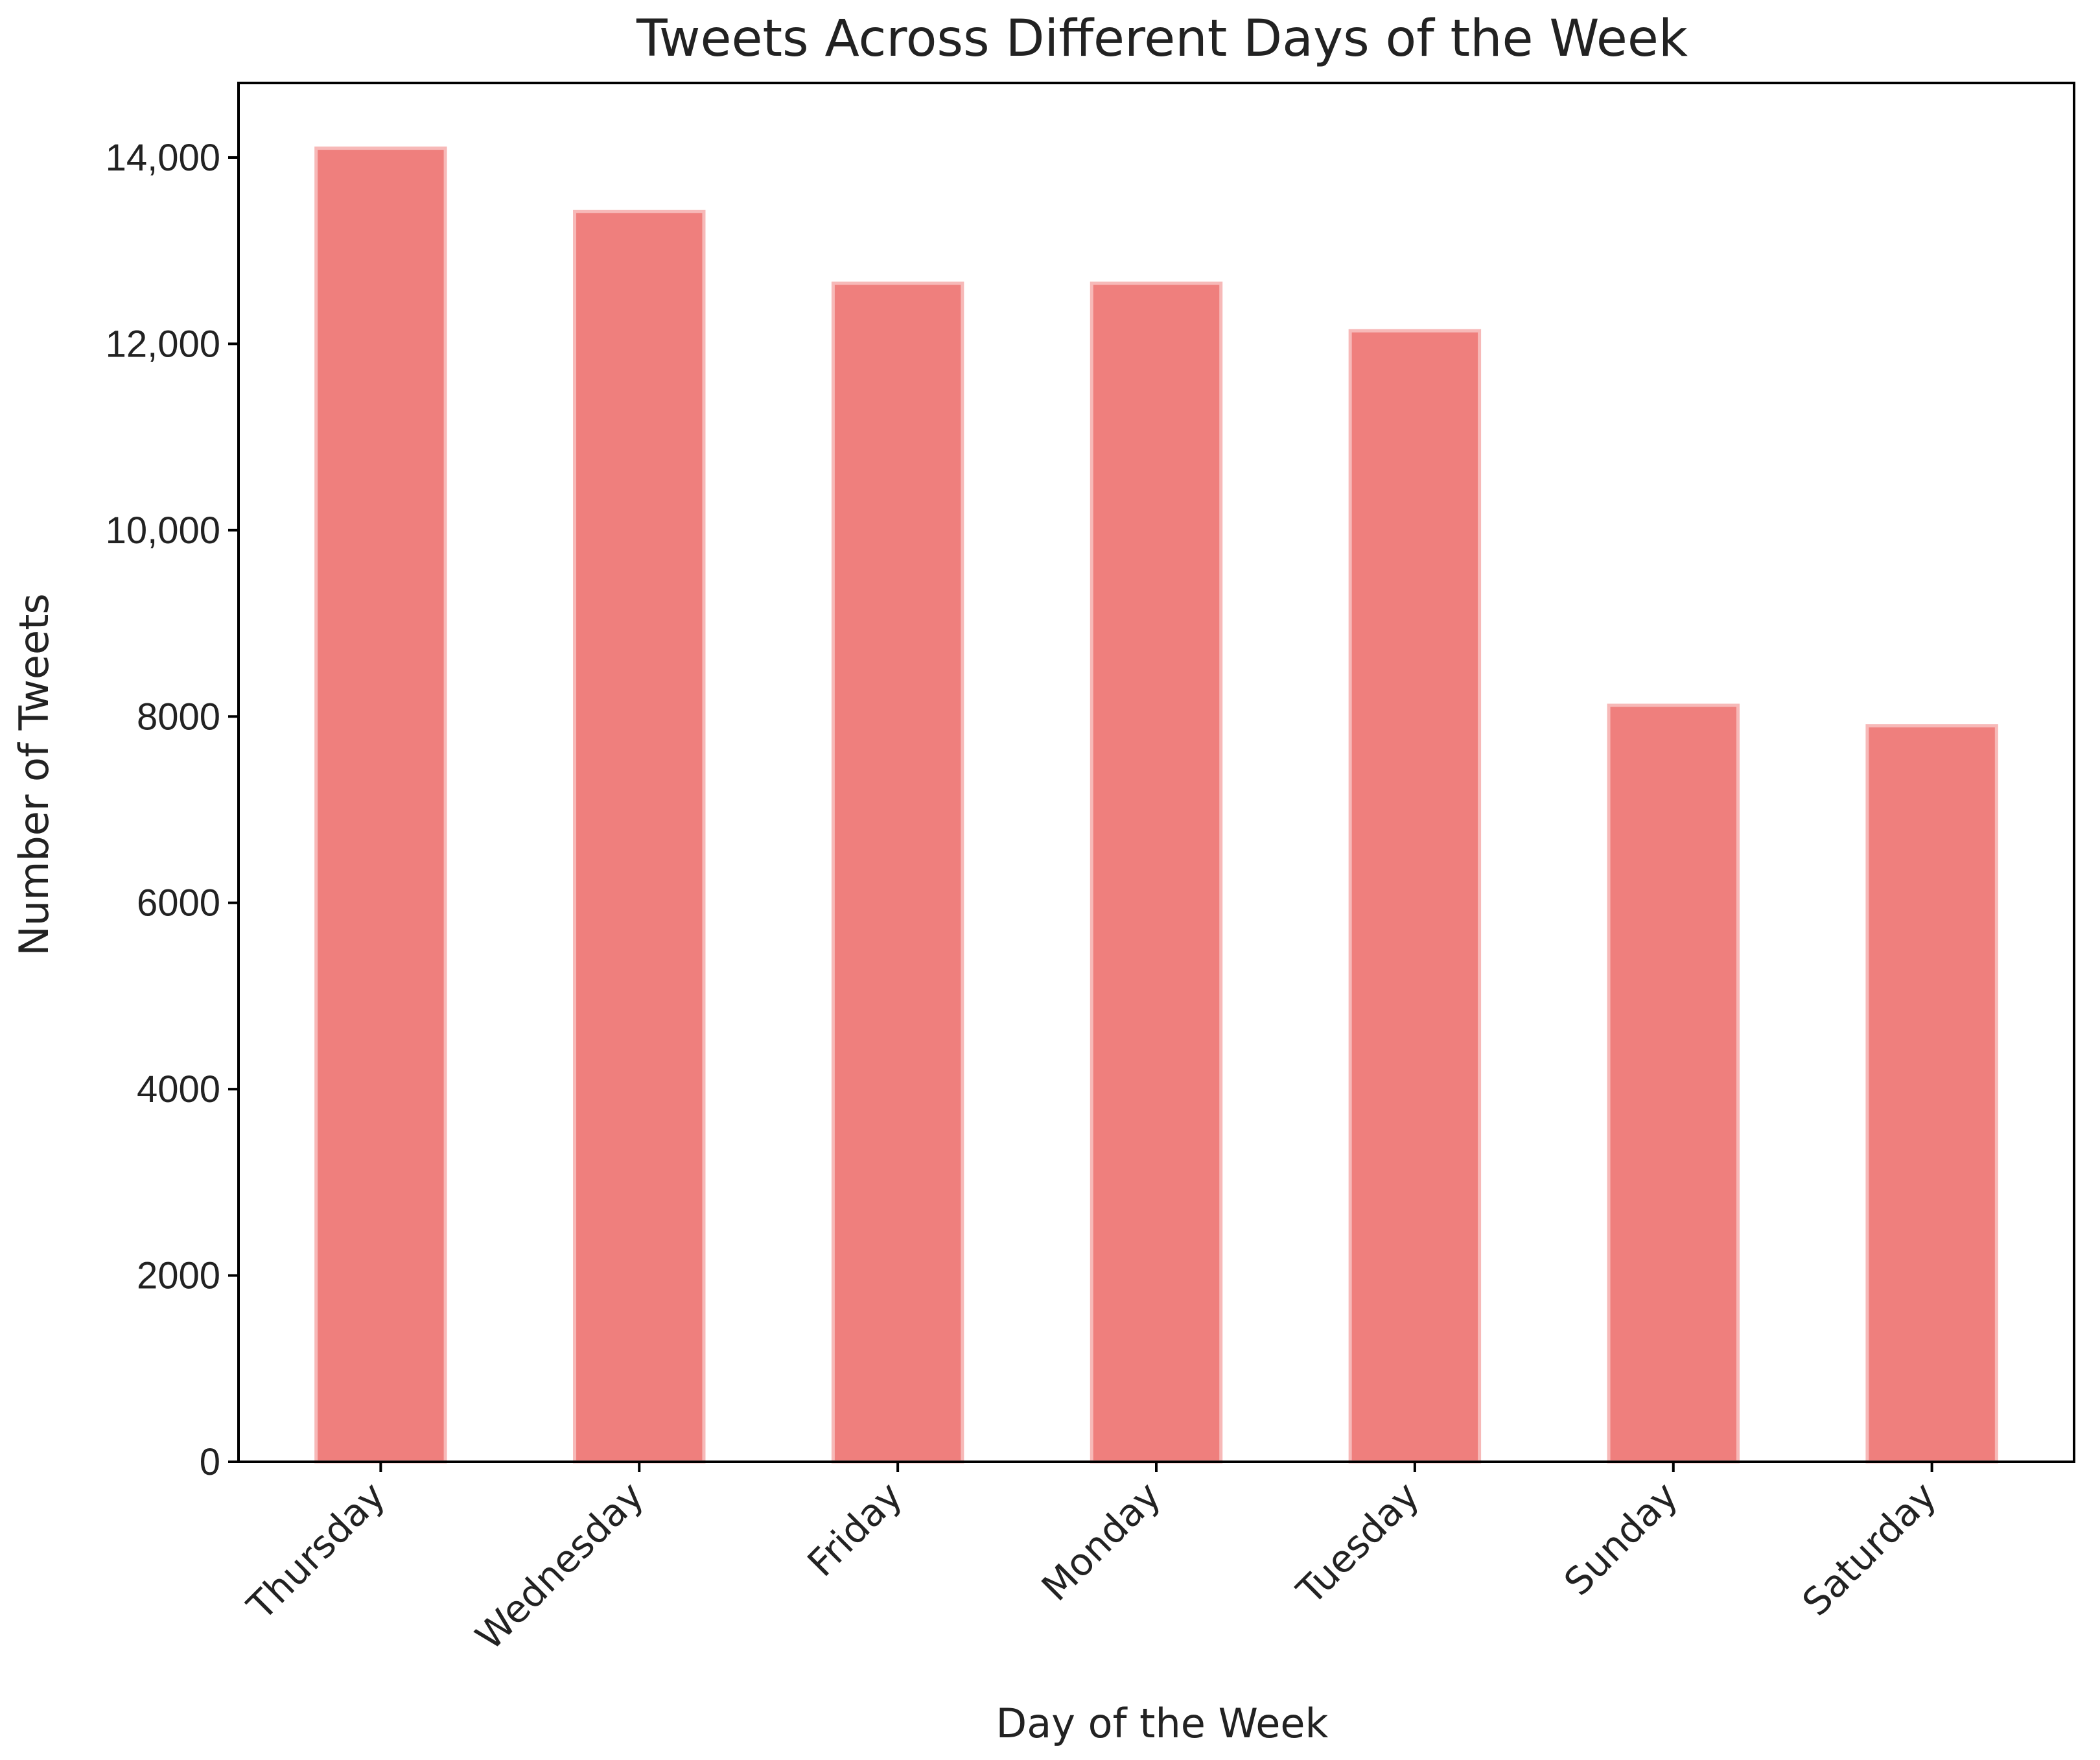  I want to click on y-axis-ticks: 0 2000 4000 6000 8000 10,000 12,000 14,000, so click(172, 810).